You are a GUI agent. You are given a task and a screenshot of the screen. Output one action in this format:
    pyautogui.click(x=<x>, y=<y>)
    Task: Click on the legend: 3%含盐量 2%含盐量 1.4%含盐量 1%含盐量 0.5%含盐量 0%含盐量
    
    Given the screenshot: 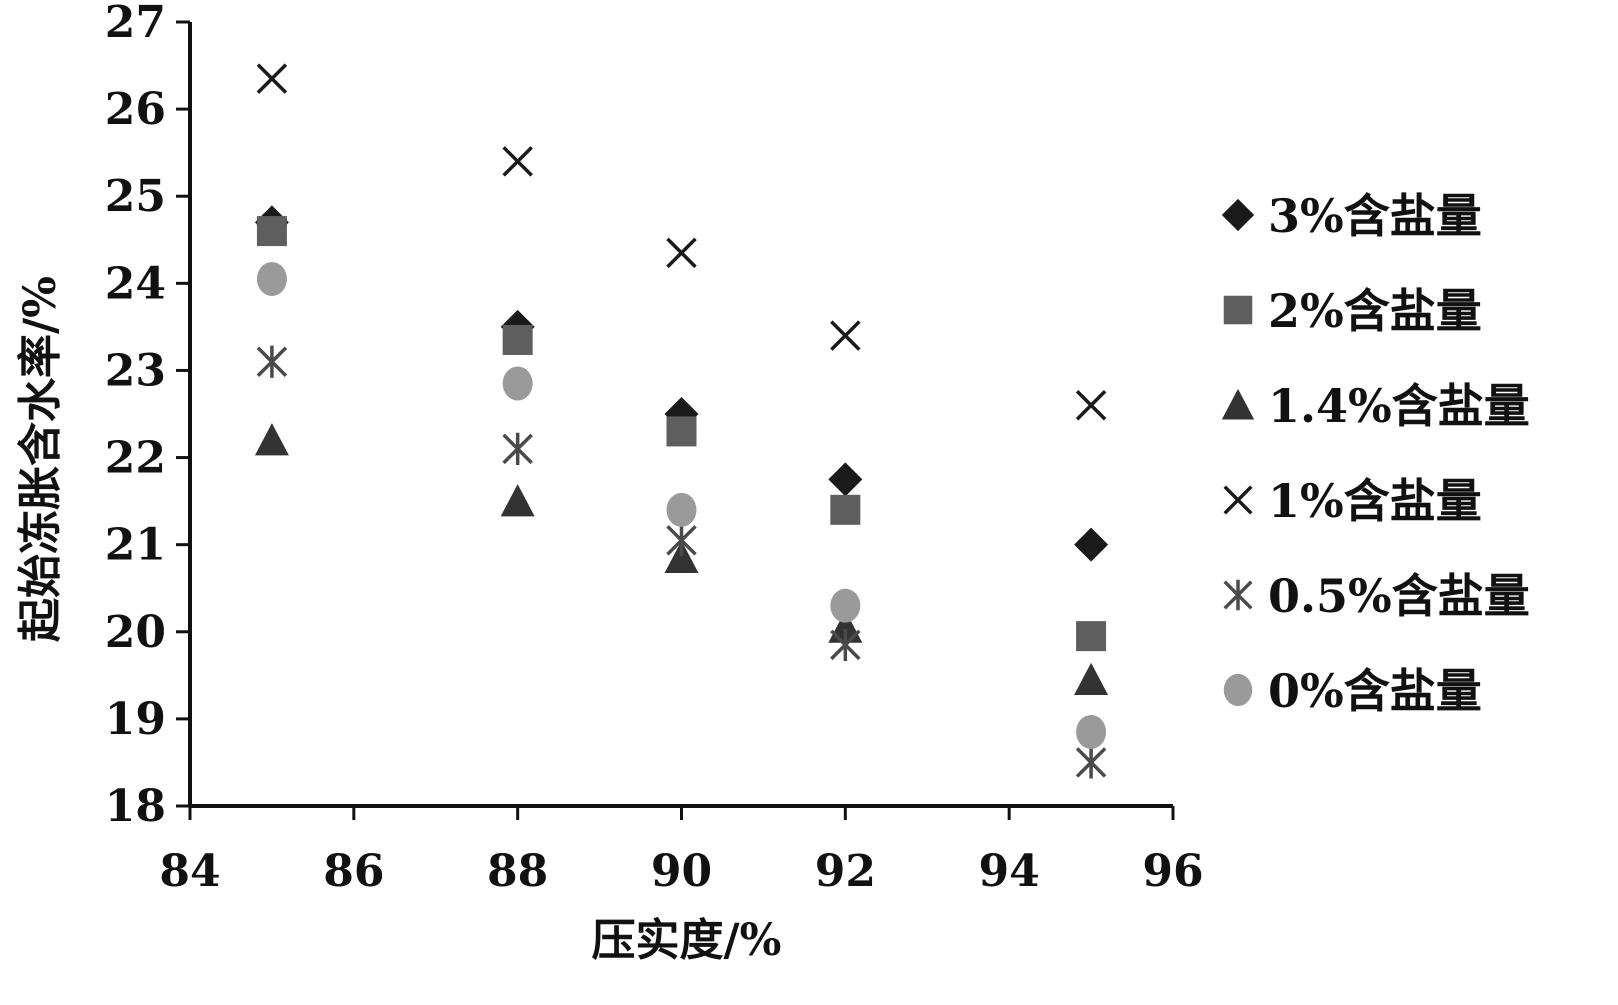 What is the action you would take?
    pyautogui.click(x=1375, y=453)
    